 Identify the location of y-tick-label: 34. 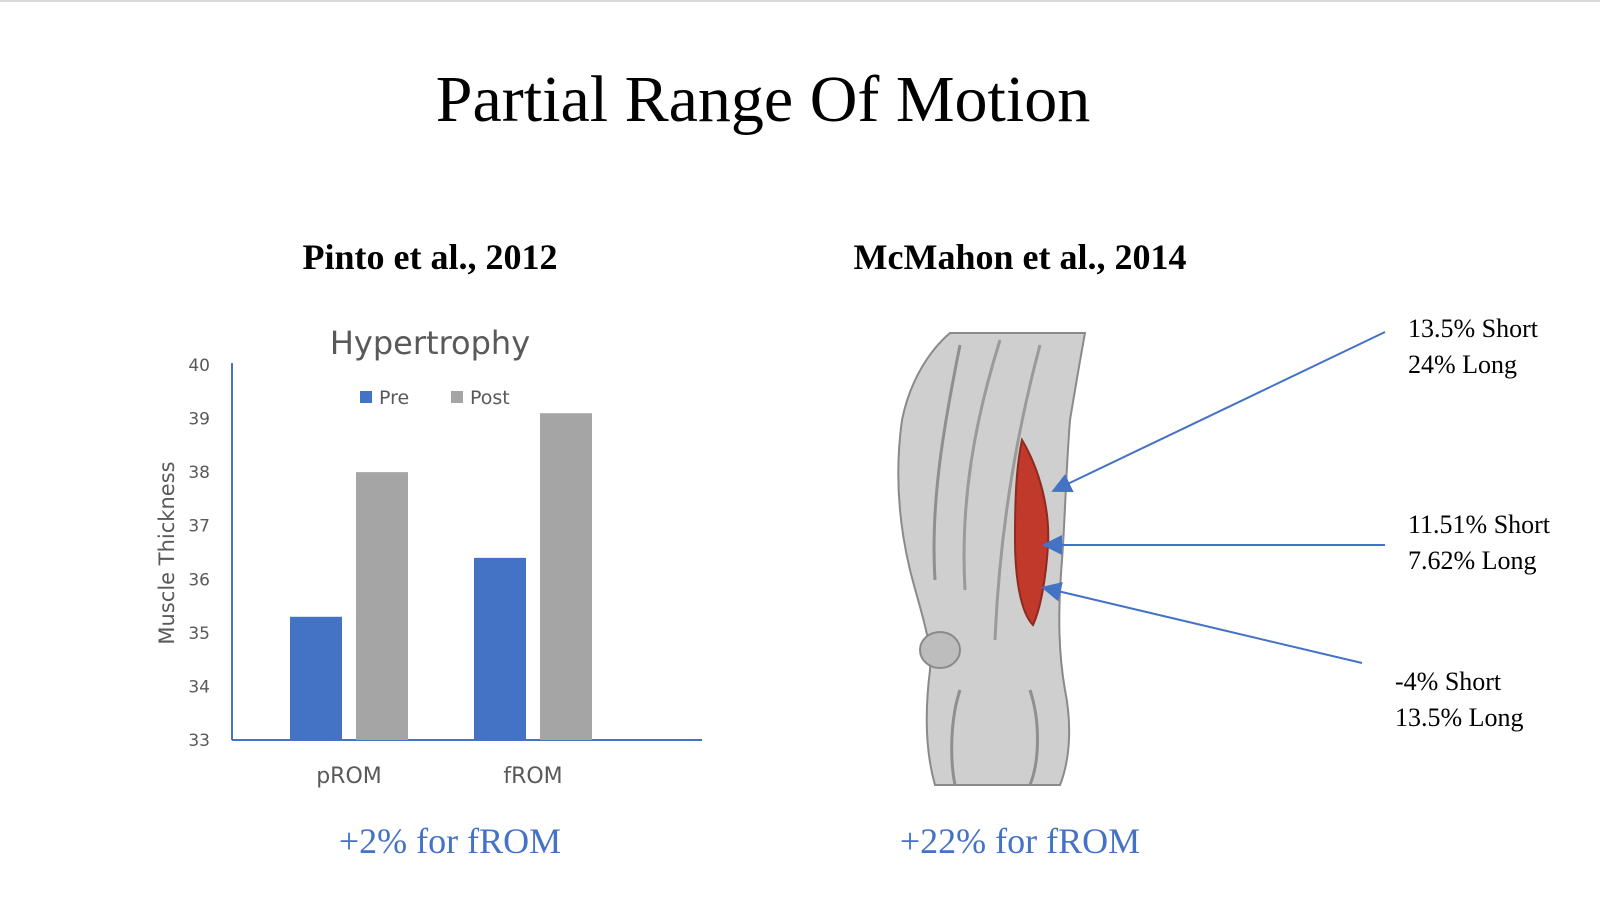
(199, 687).